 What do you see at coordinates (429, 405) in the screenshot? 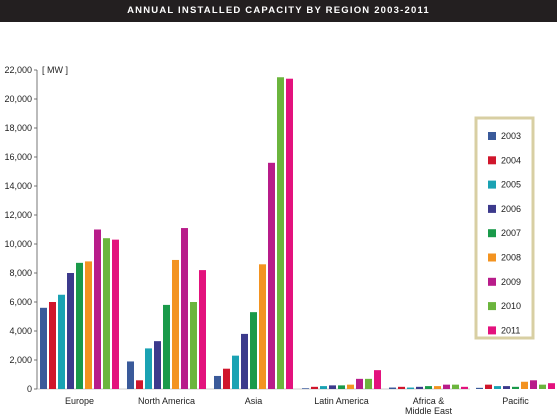
I see `category-label: Africa & Middle East` at bounding box center [429, 405].